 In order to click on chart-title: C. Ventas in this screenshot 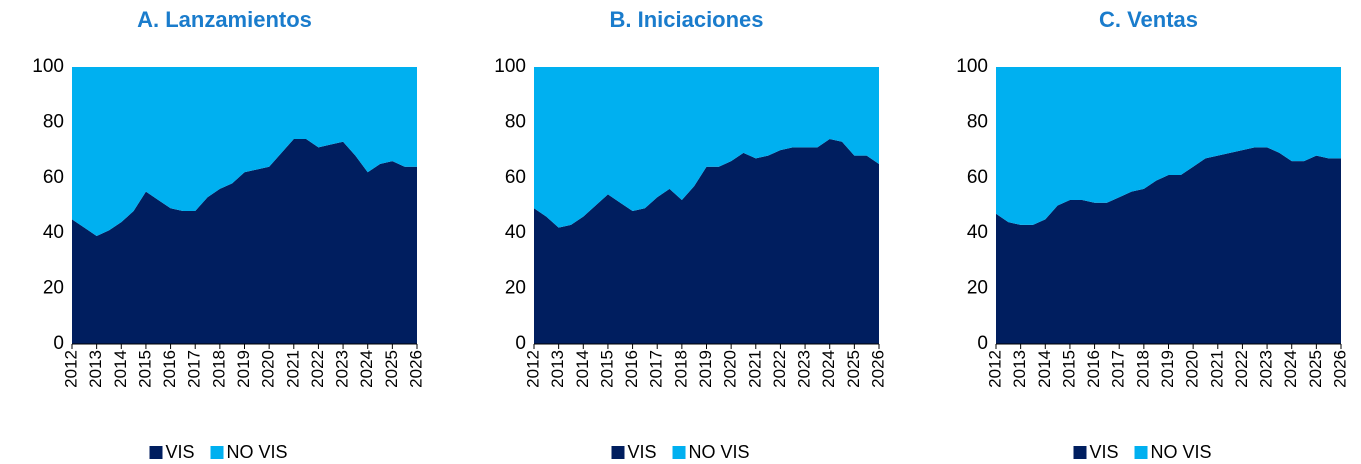, I will do `click(1148, 19)`.